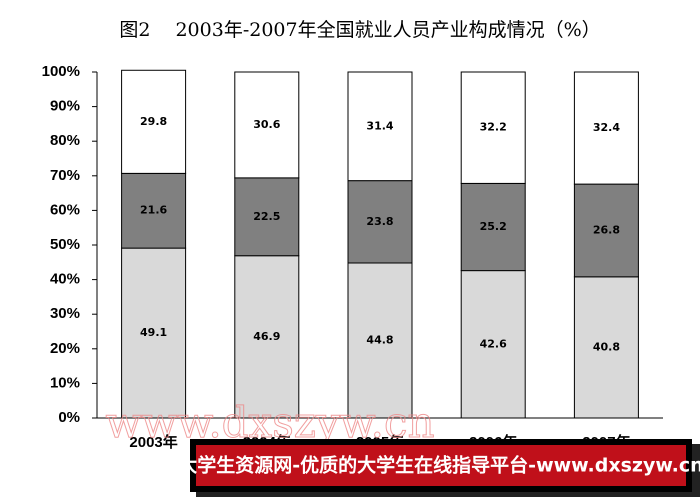 The image size is (700, 497). I want to click on value-label: 25.2, so click(493, 226).